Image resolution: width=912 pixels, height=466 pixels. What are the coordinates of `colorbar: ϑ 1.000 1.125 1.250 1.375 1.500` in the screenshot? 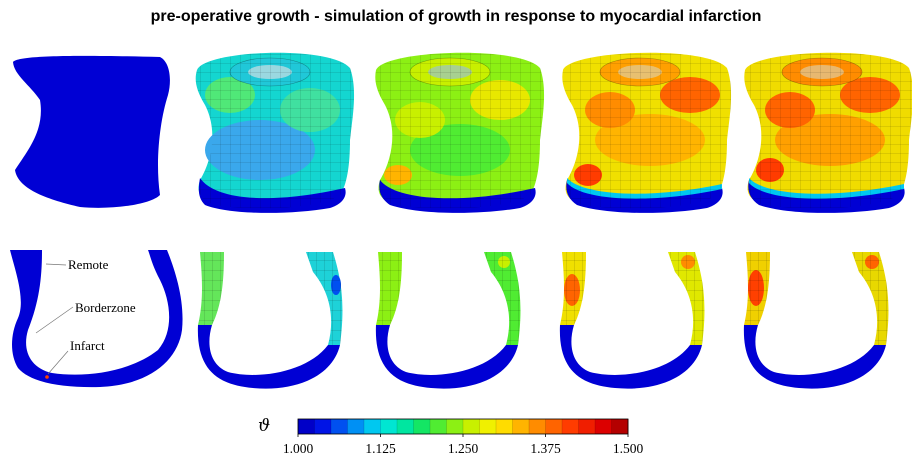 It's located at (450, 436).